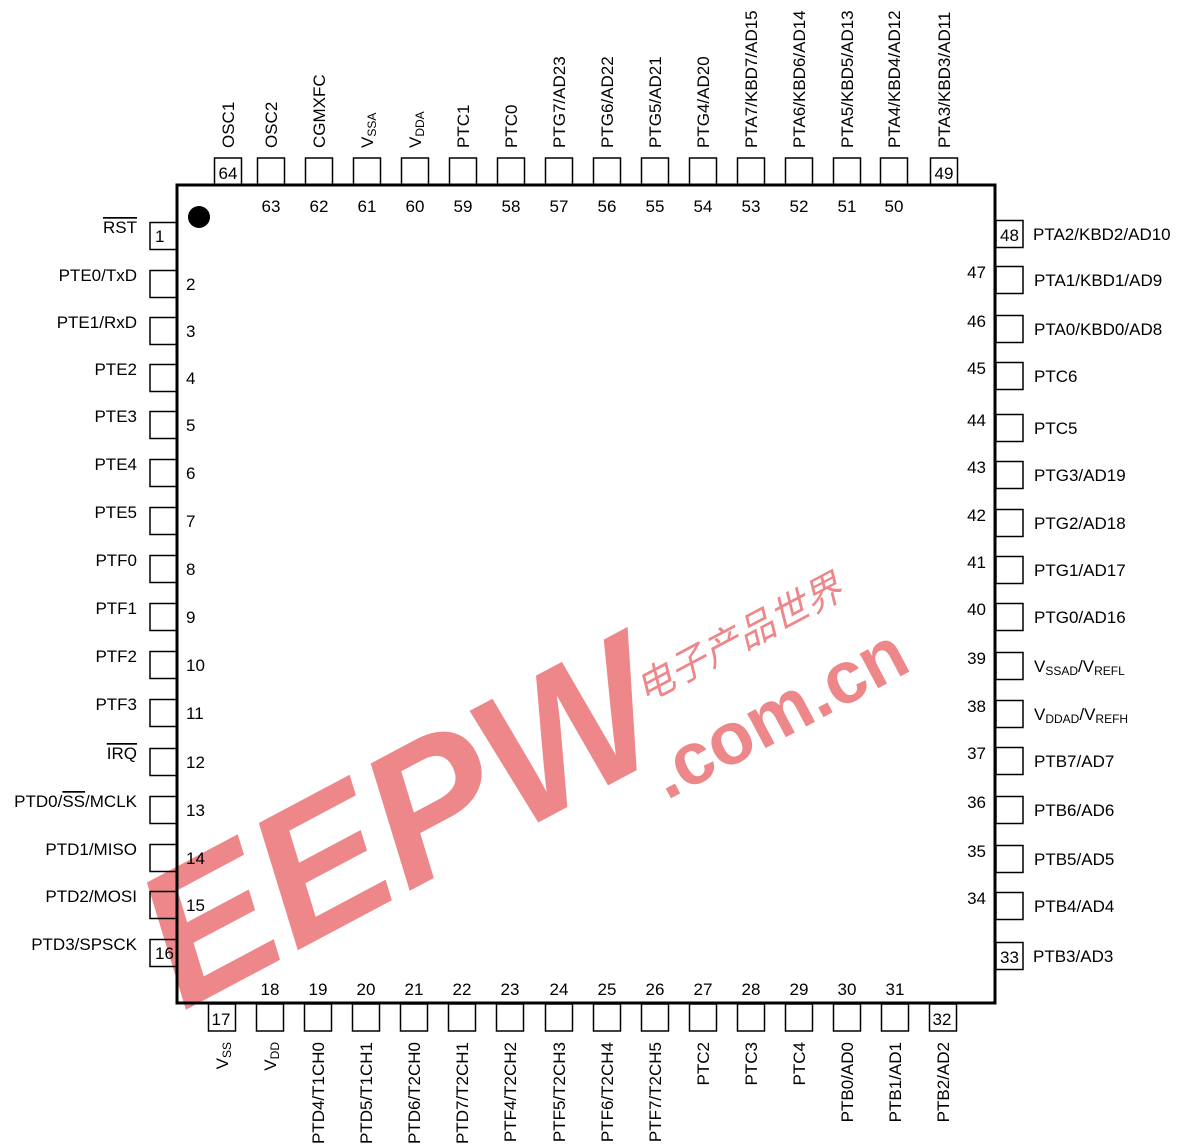  Describe the element at coordinates (703, 206) in the screenshot. I see `pin-number: 54` at that location.